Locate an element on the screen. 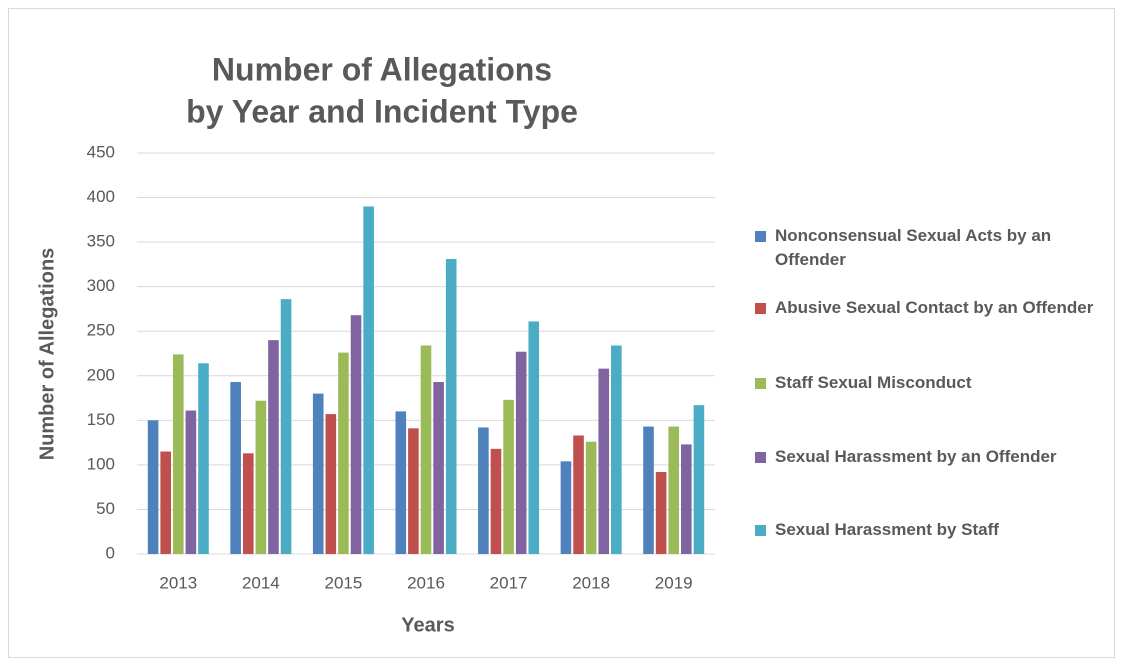 The width and height of the screenshot is (1123, 666). x-tick-label: 2019 is located at coordinates (674, 582).